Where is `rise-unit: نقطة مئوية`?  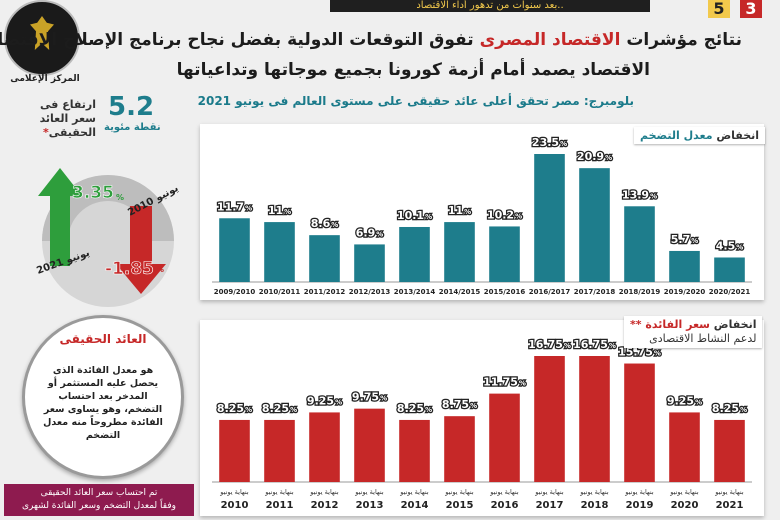
rise-unit: نقطة مئوية is located at coordinates (132, 127).